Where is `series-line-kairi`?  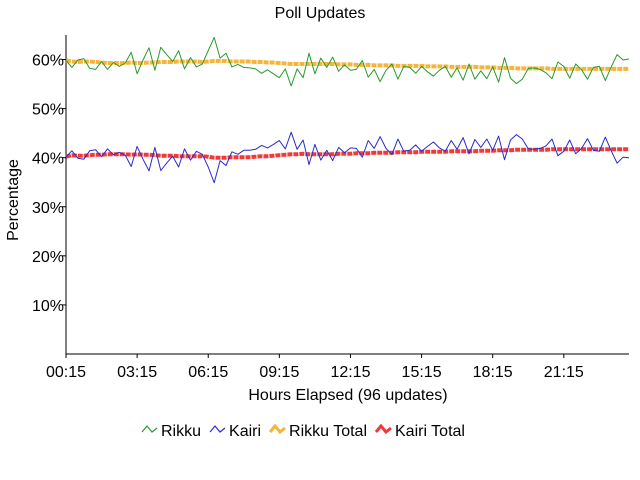
series-line-kairi is located at coordinates (347, 157).